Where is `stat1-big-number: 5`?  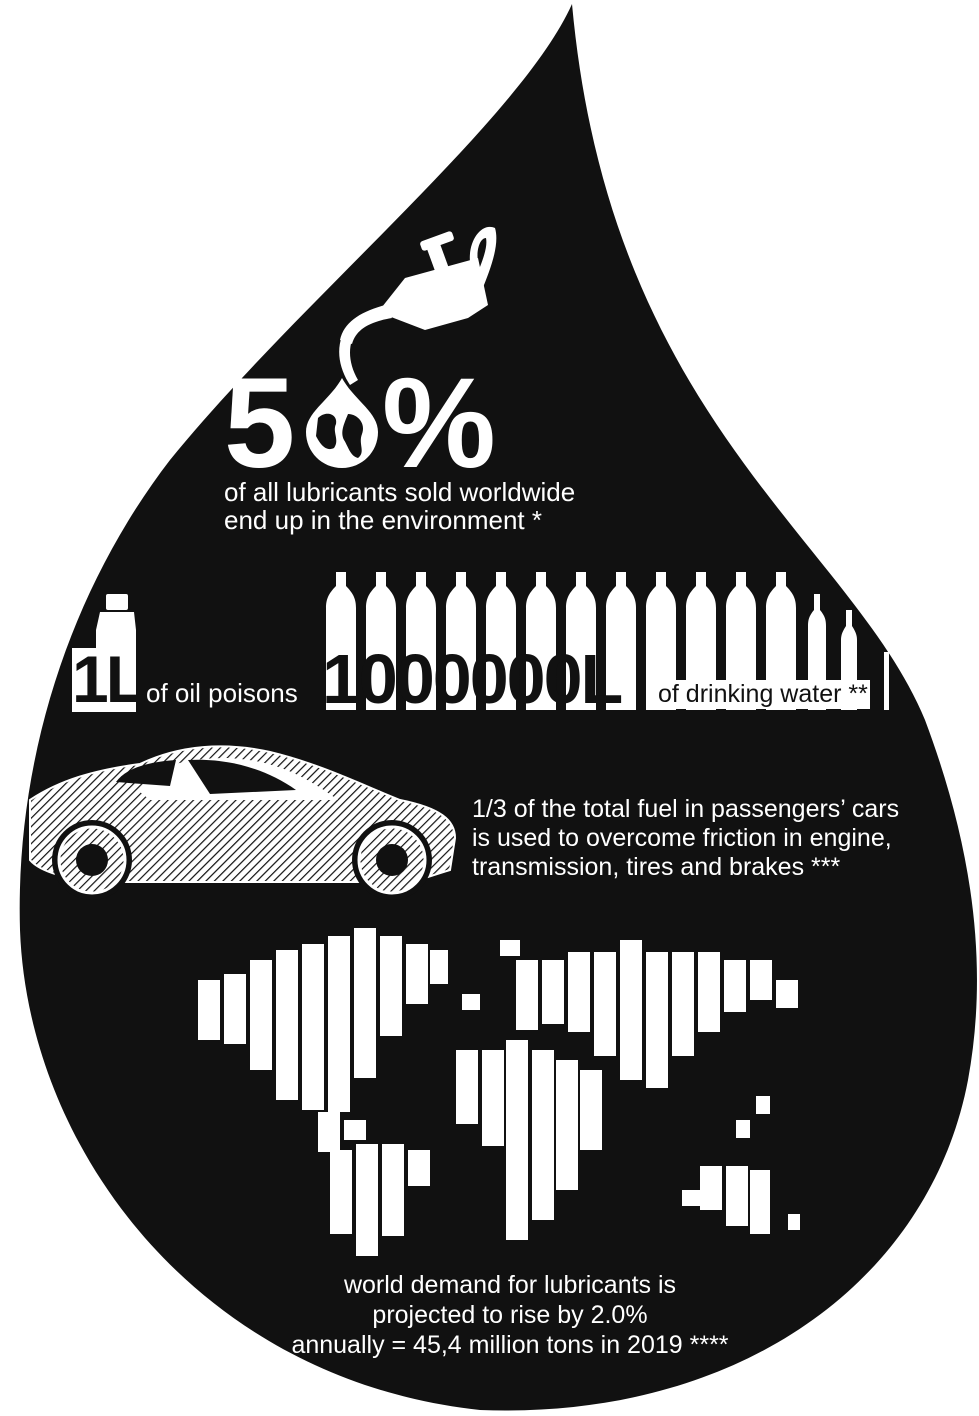
stat1-big-number: 5 is located at coordinates (259, 424).